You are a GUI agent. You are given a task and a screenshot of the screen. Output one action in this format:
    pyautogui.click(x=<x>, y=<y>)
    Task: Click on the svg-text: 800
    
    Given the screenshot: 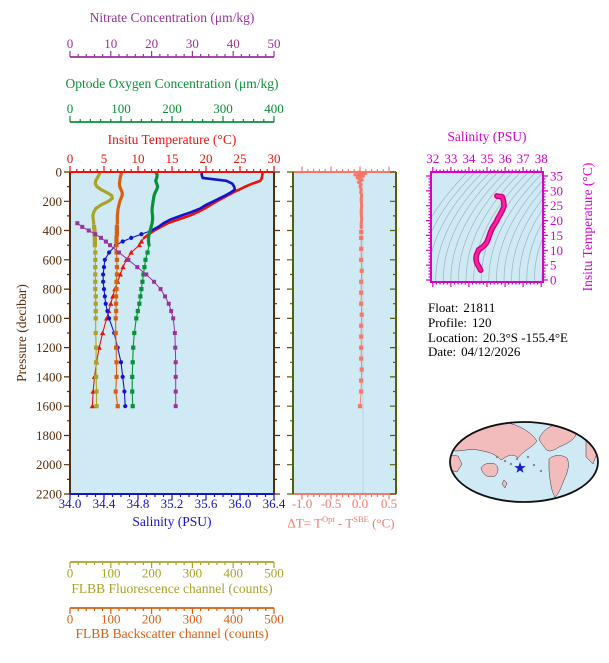 What is the action you would take?
    pyautogui.click(x=53, y=289)
    